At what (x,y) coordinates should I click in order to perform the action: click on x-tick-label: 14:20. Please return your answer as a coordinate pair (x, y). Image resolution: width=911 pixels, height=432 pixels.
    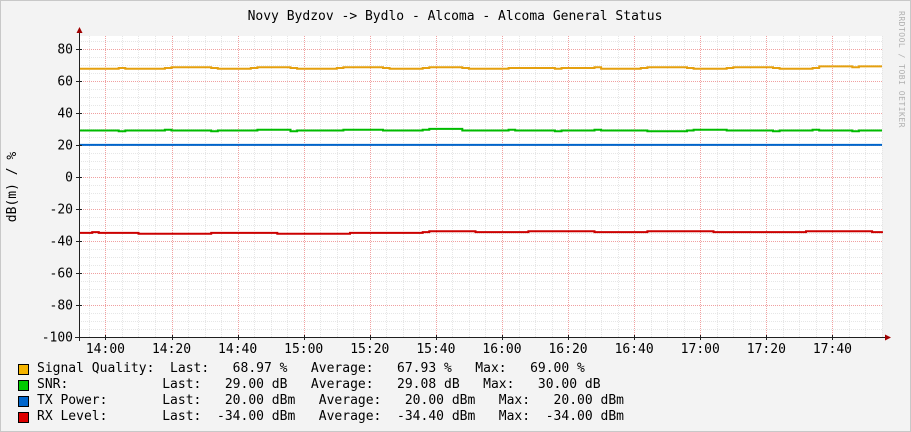
    Looking at the image, I should click on (171, 349).